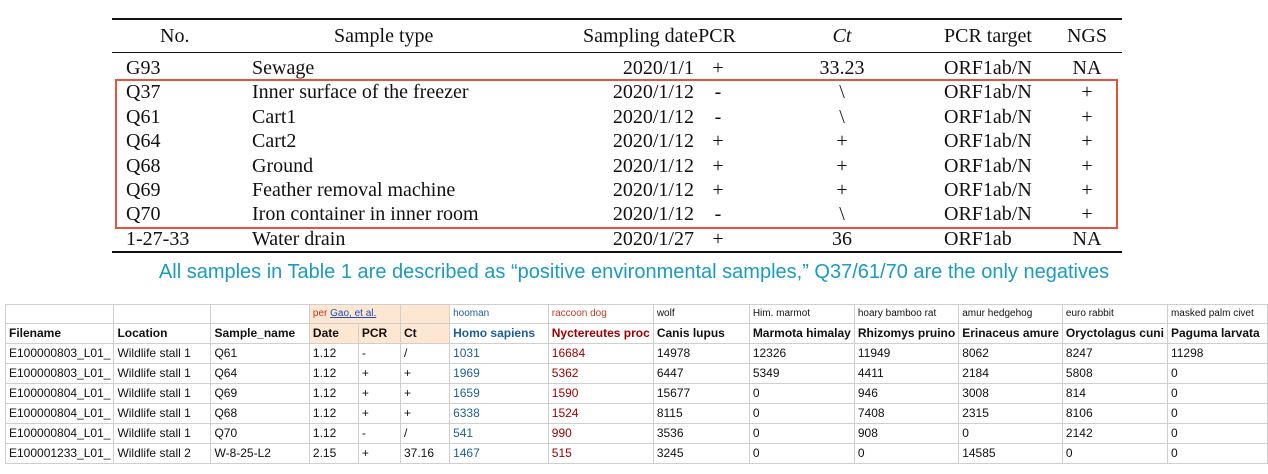  I want to click on cell-type: Sewage, so click(283, 68).